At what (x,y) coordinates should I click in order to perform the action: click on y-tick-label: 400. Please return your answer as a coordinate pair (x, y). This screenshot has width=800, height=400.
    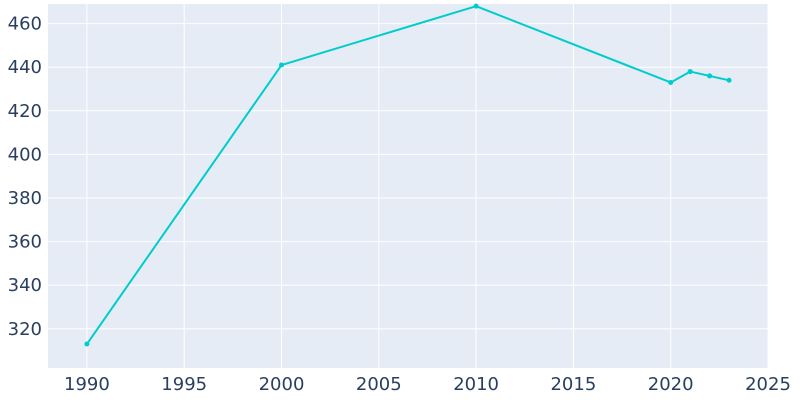
    Looking at the image, I should click on (25, 154).